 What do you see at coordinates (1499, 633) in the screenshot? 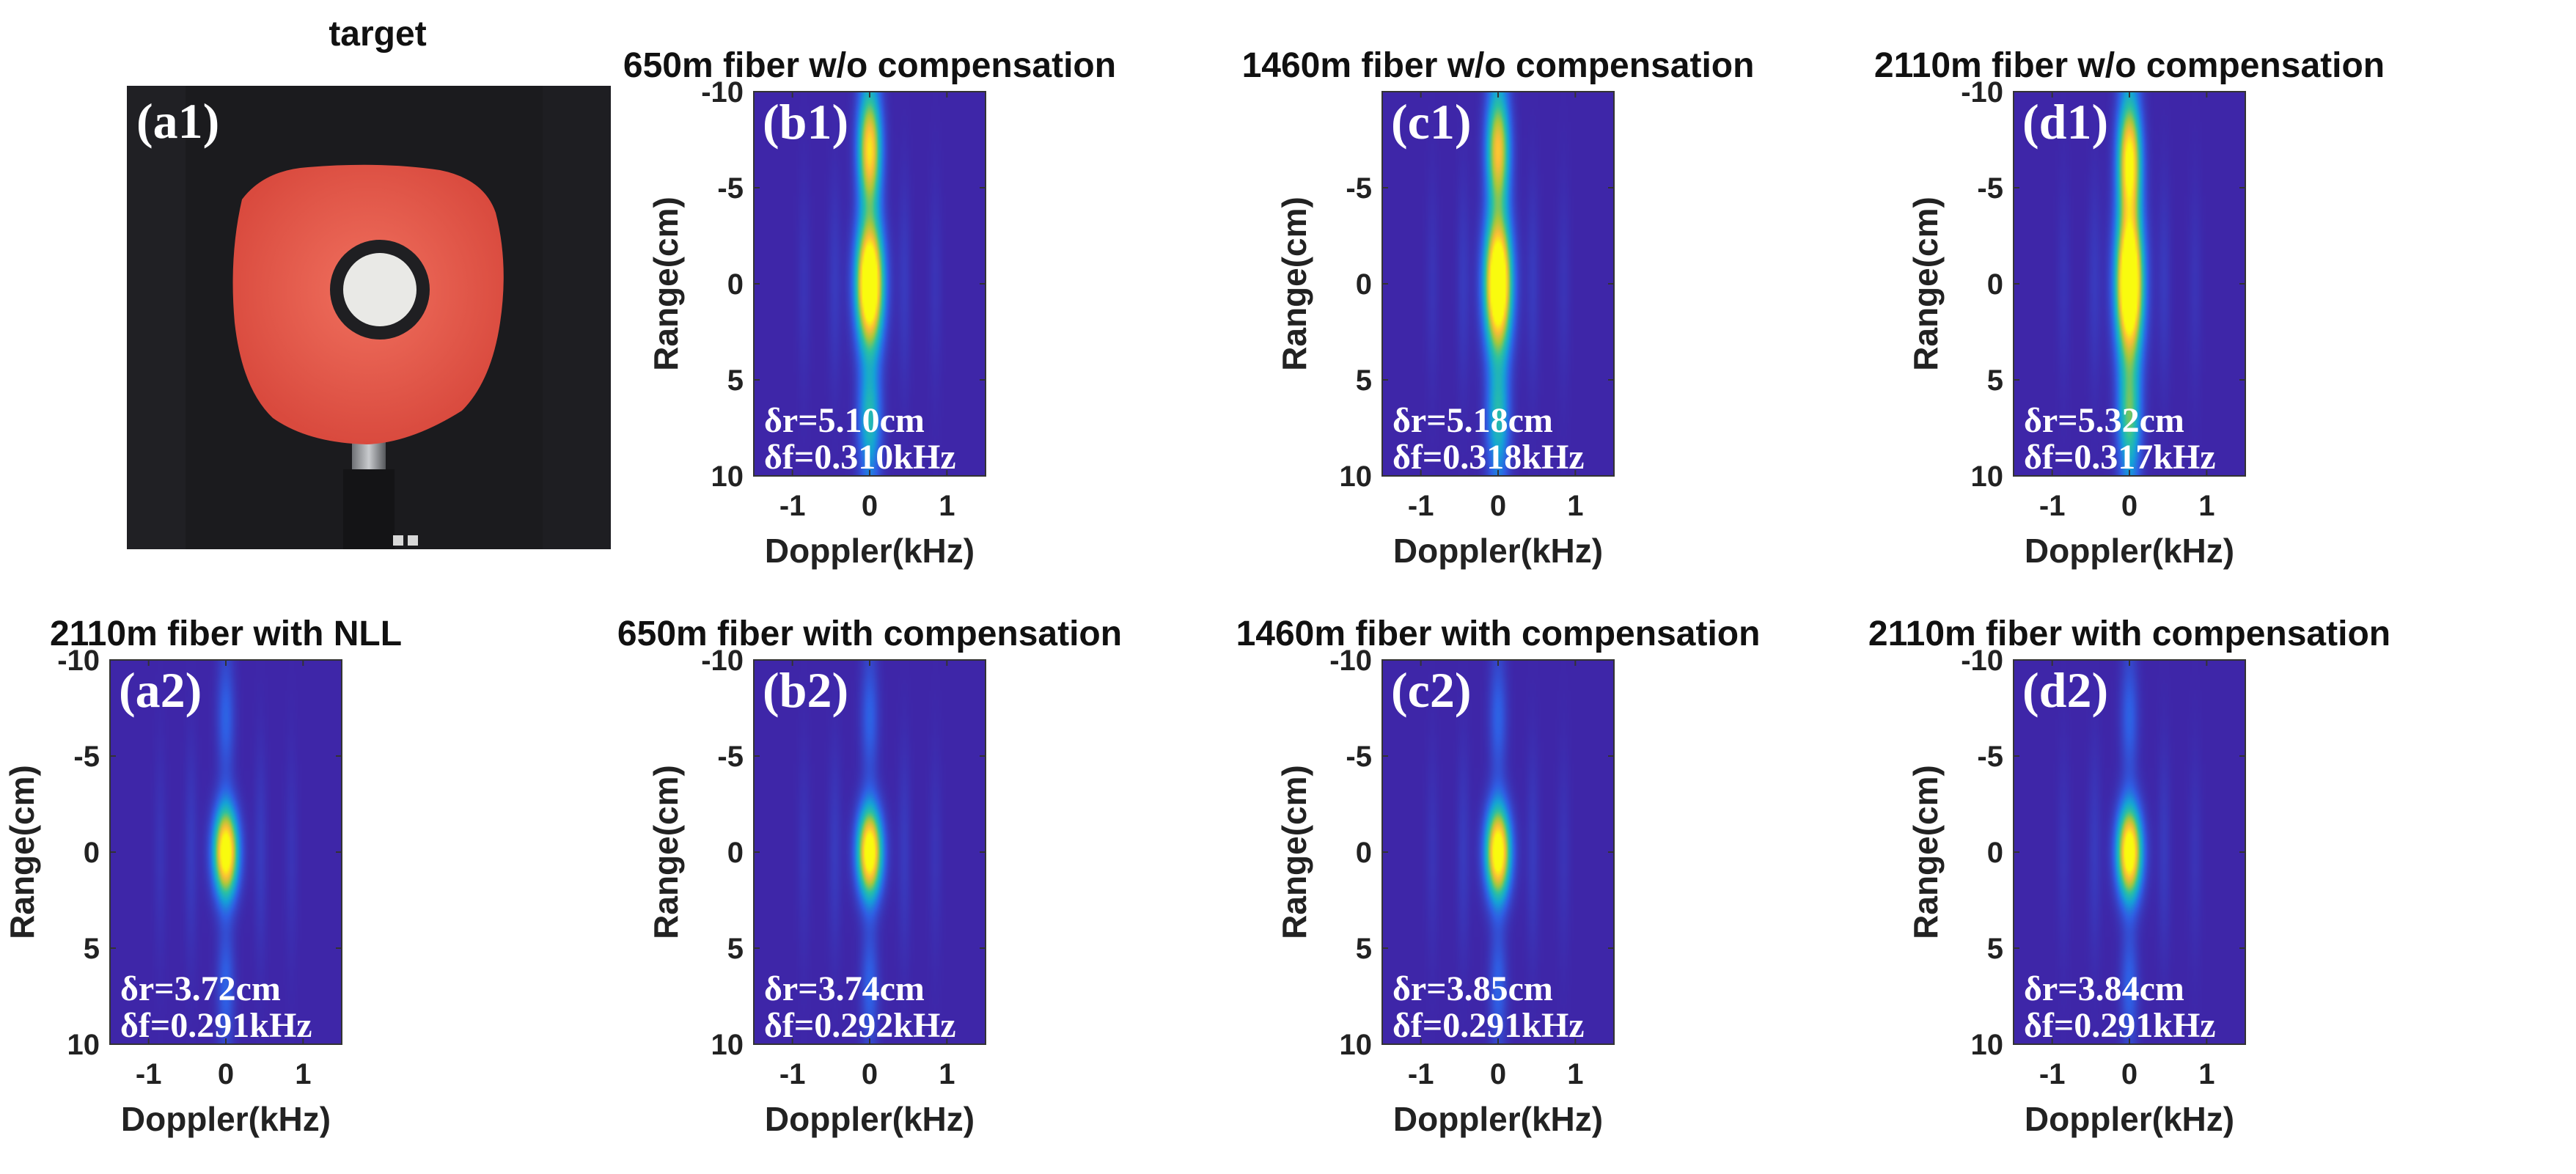
I see `panel-title: 1460m fiber with compensation` at bounding box center [1499, 633].